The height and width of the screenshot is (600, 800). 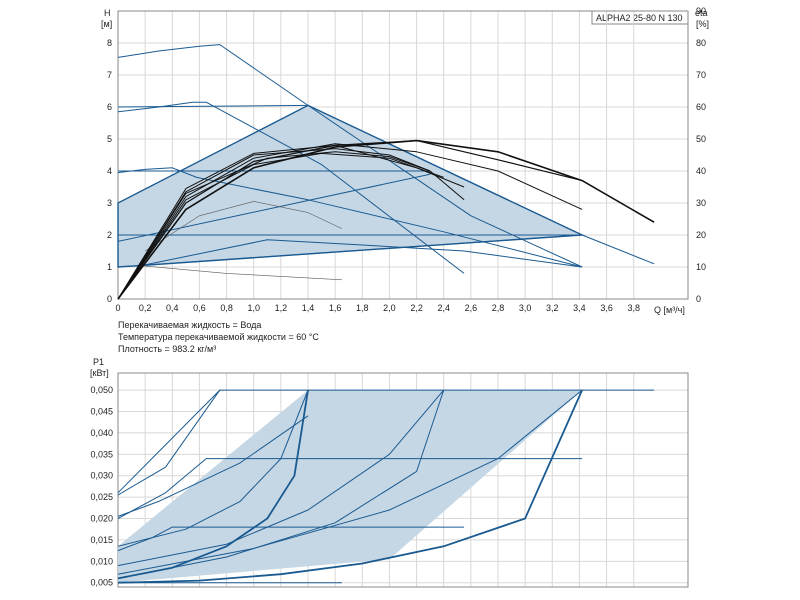 What do you see at coordinates (701, 139) in the screenshot?
I see `eta-y-tick: 50` at bounding box center [701, 139].